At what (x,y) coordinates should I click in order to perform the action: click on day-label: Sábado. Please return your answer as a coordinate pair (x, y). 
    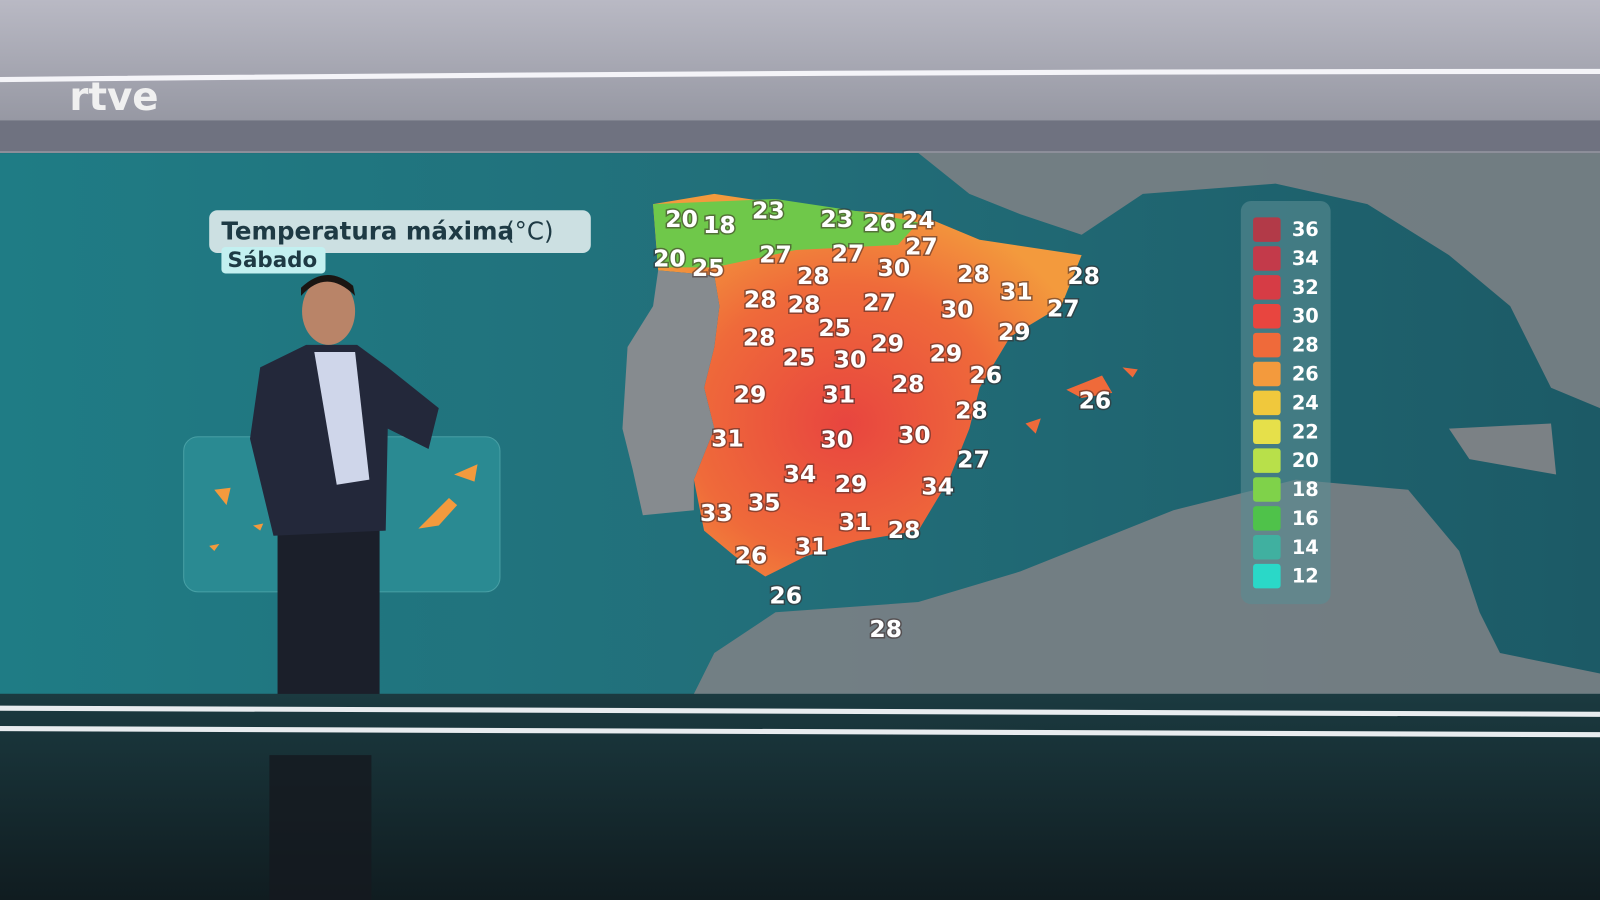
    Looking at the image, I should click on (273, 260).